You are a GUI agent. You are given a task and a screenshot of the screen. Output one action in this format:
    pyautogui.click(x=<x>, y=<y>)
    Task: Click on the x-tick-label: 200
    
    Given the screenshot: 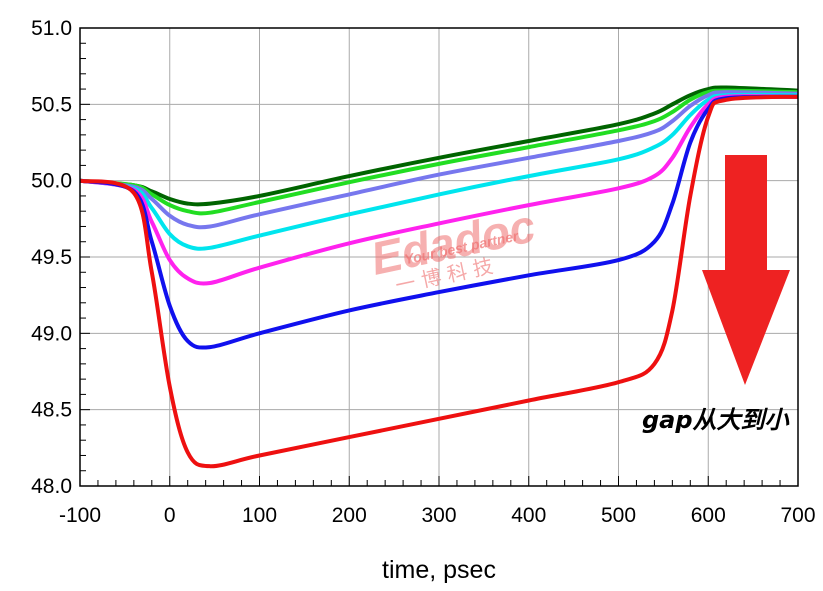 What is the action you would take?
    pyautogui.click(x=349, y=515)
    